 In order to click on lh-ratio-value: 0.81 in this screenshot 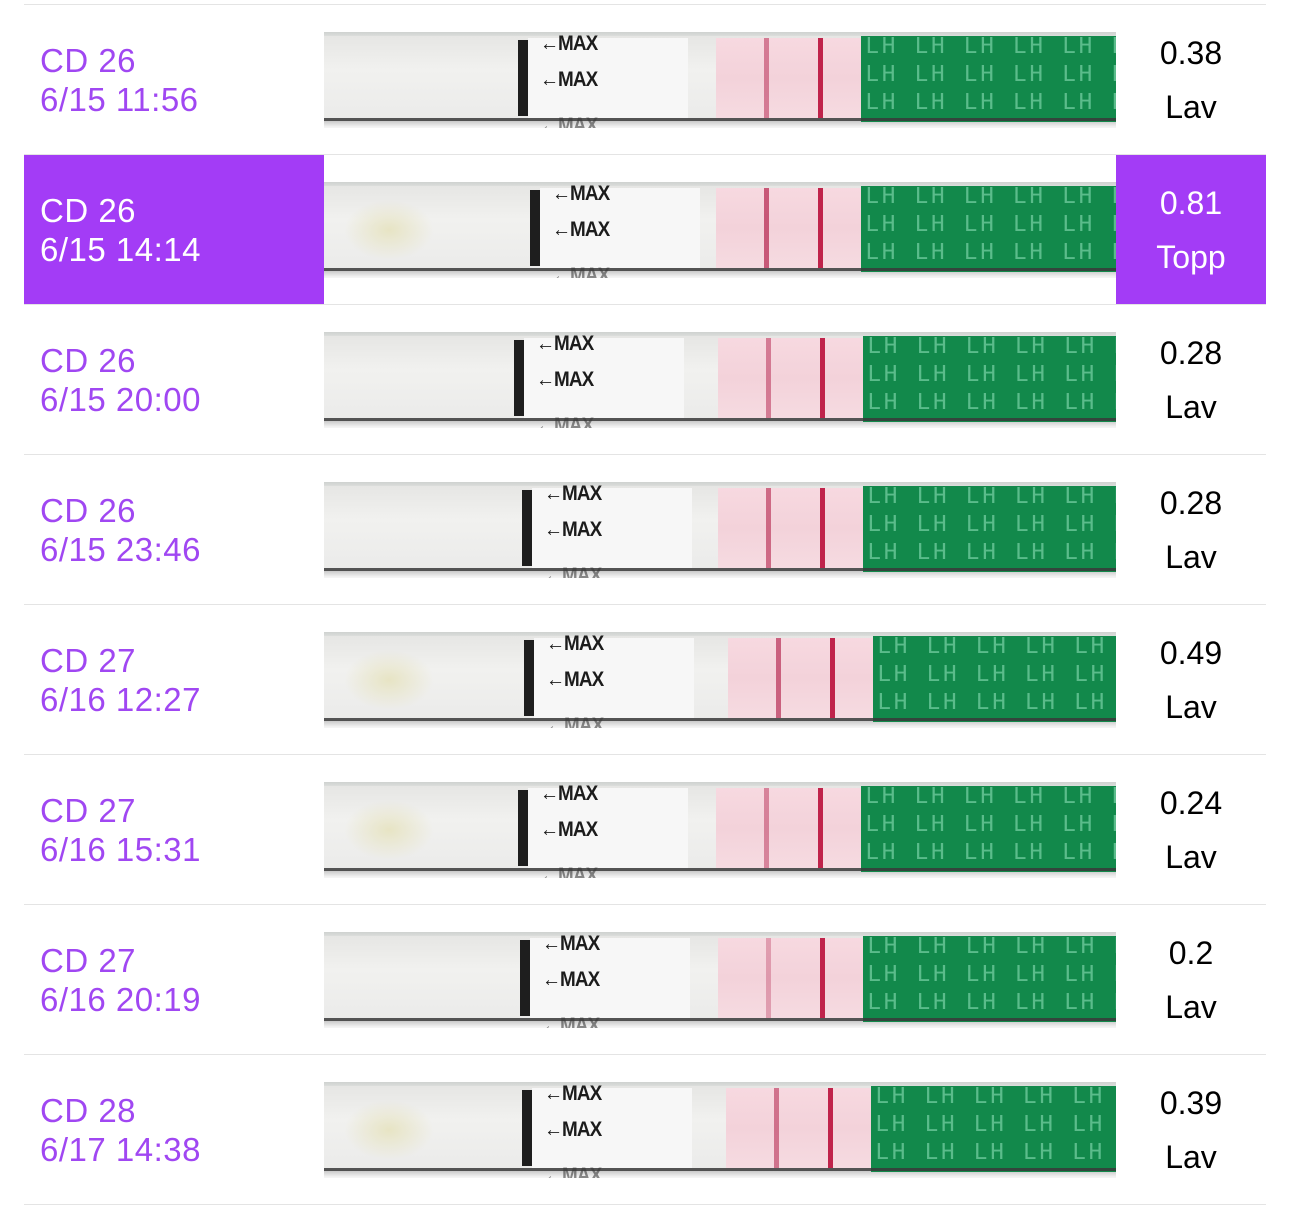, I will do `click(1191, 202)`.